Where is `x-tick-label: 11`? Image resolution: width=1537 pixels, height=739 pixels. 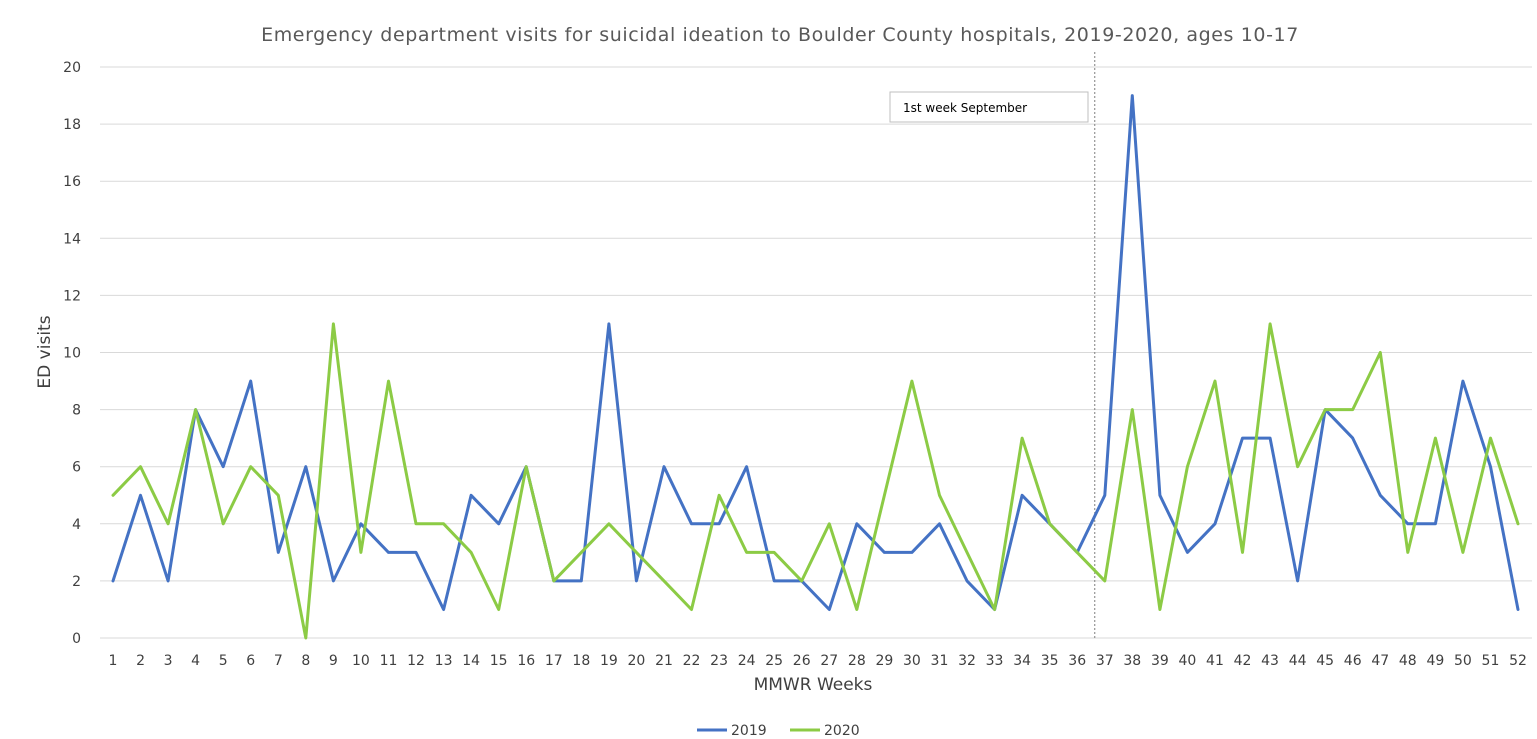
x-tick-label: 11 is located at coordinates (389, 661).